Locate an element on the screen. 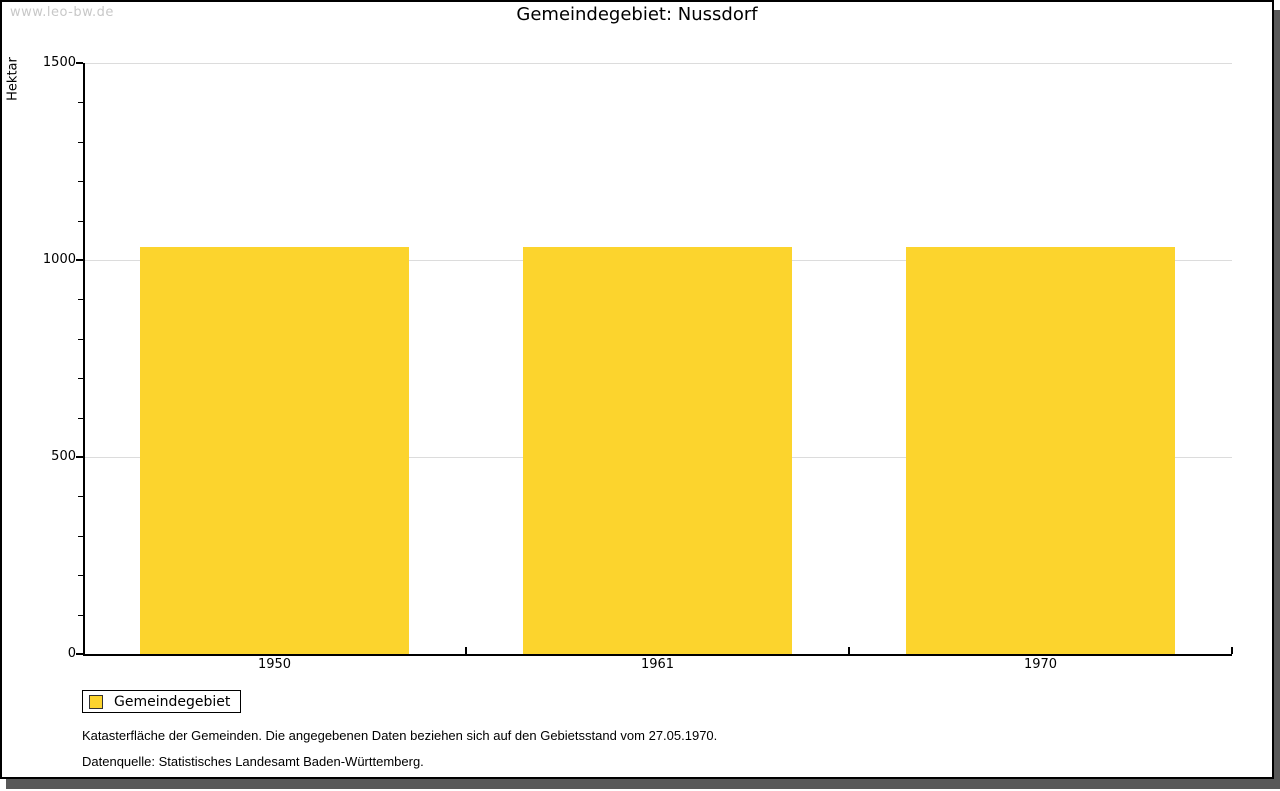 The image size is (1280, 791). chart-title: Gemeindegebiet: Nussdorf is located at coordinates (637, 14).